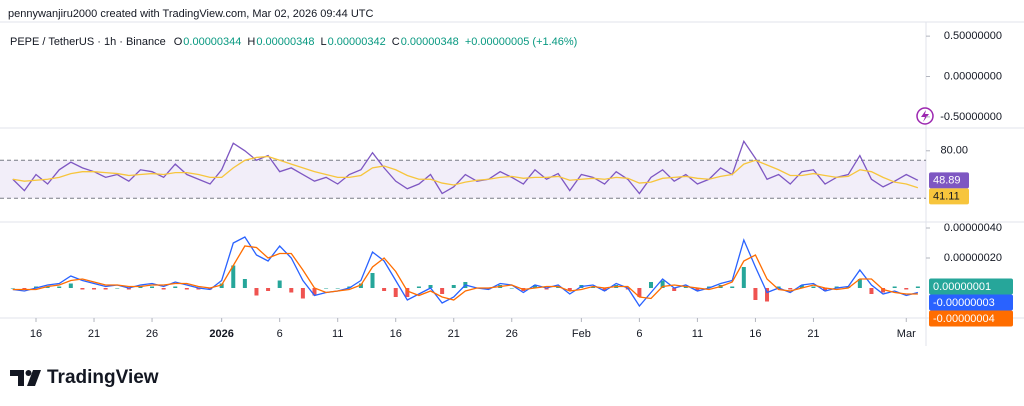 The height and width of the screenshot is (406, 1024). What do you see at coordinates (251, 42) in the screenshot?
I see `ohlc-label: H` at bounding box center [251, 42].